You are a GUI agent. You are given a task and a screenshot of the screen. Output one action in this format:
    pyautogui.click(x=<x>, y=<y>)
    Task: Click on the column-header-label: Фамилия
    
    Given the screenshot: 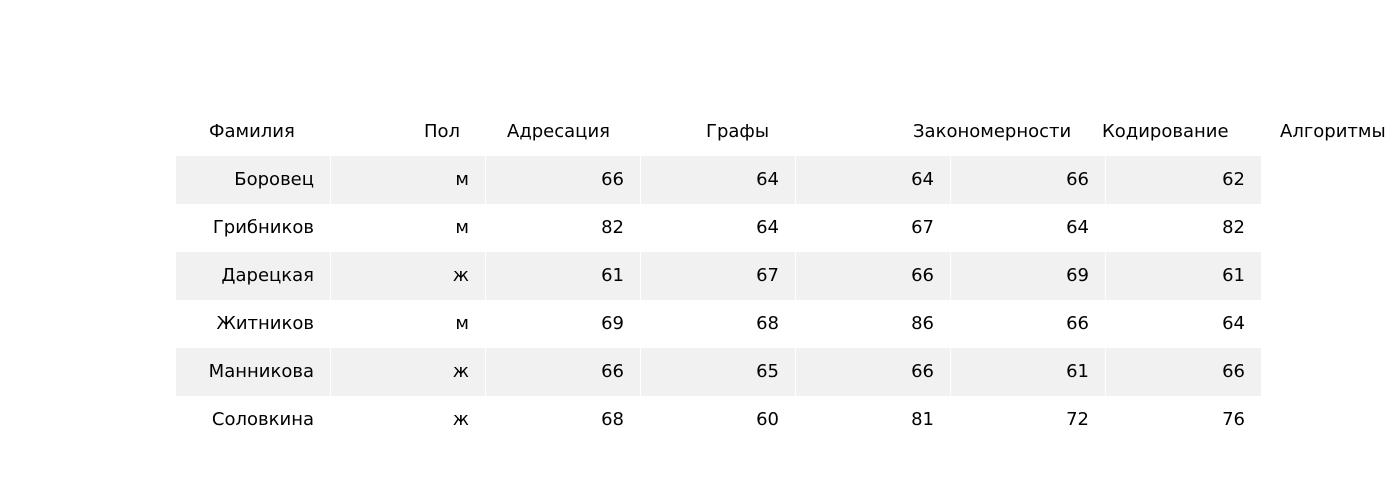 What is the action you would take?
    pyautogui.click(x=252, y=131)
    